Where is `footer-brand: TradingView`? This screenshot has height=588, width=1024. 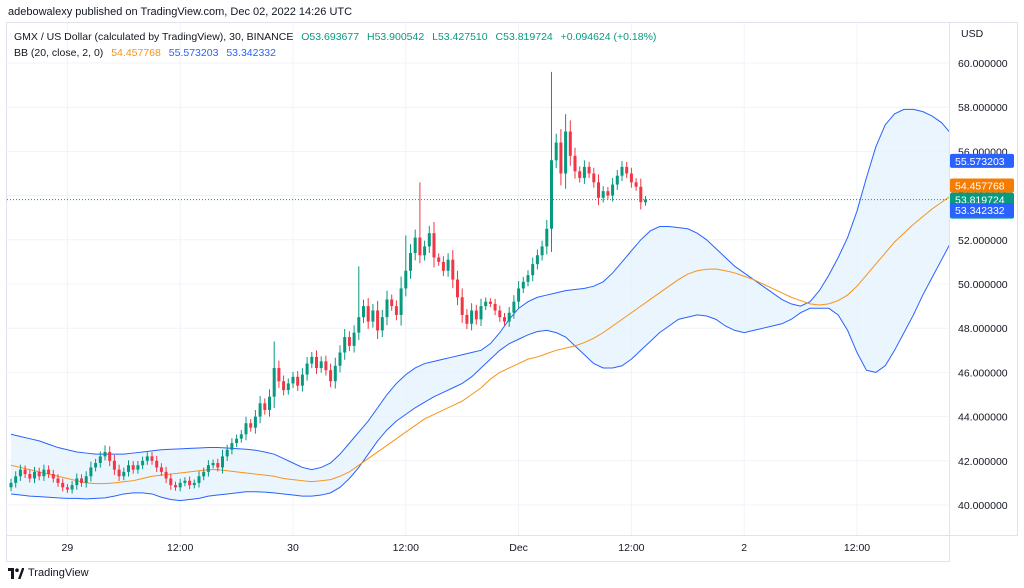
footer-brand: TradingView is located at coordinates (48, 573).